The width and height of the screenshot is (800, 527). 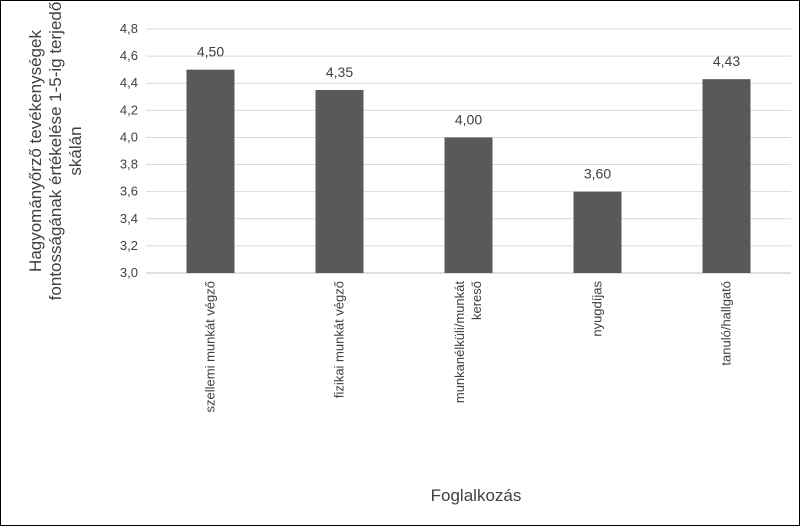 What do you see at coordinates (210, 347) in the screenshot?
I see `x-category-label: szellemi munkát végző` at bounding box center [210, 347].